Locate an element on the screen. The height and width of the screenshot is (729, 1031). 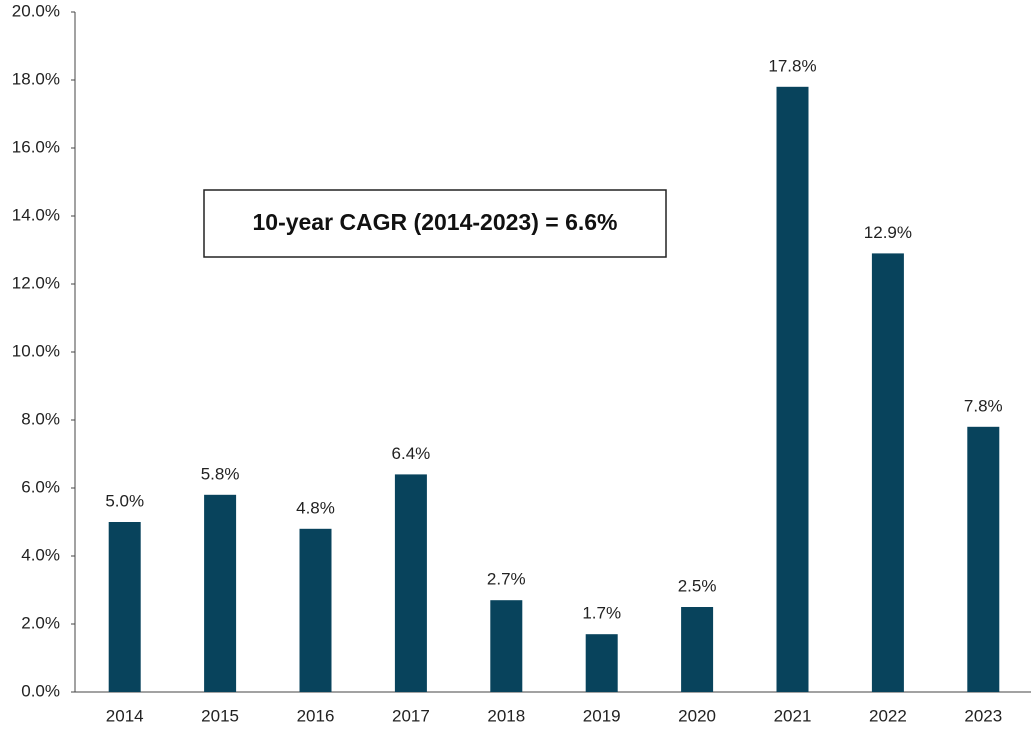
data-label: 1.7% is located at coordinates (601, 613).